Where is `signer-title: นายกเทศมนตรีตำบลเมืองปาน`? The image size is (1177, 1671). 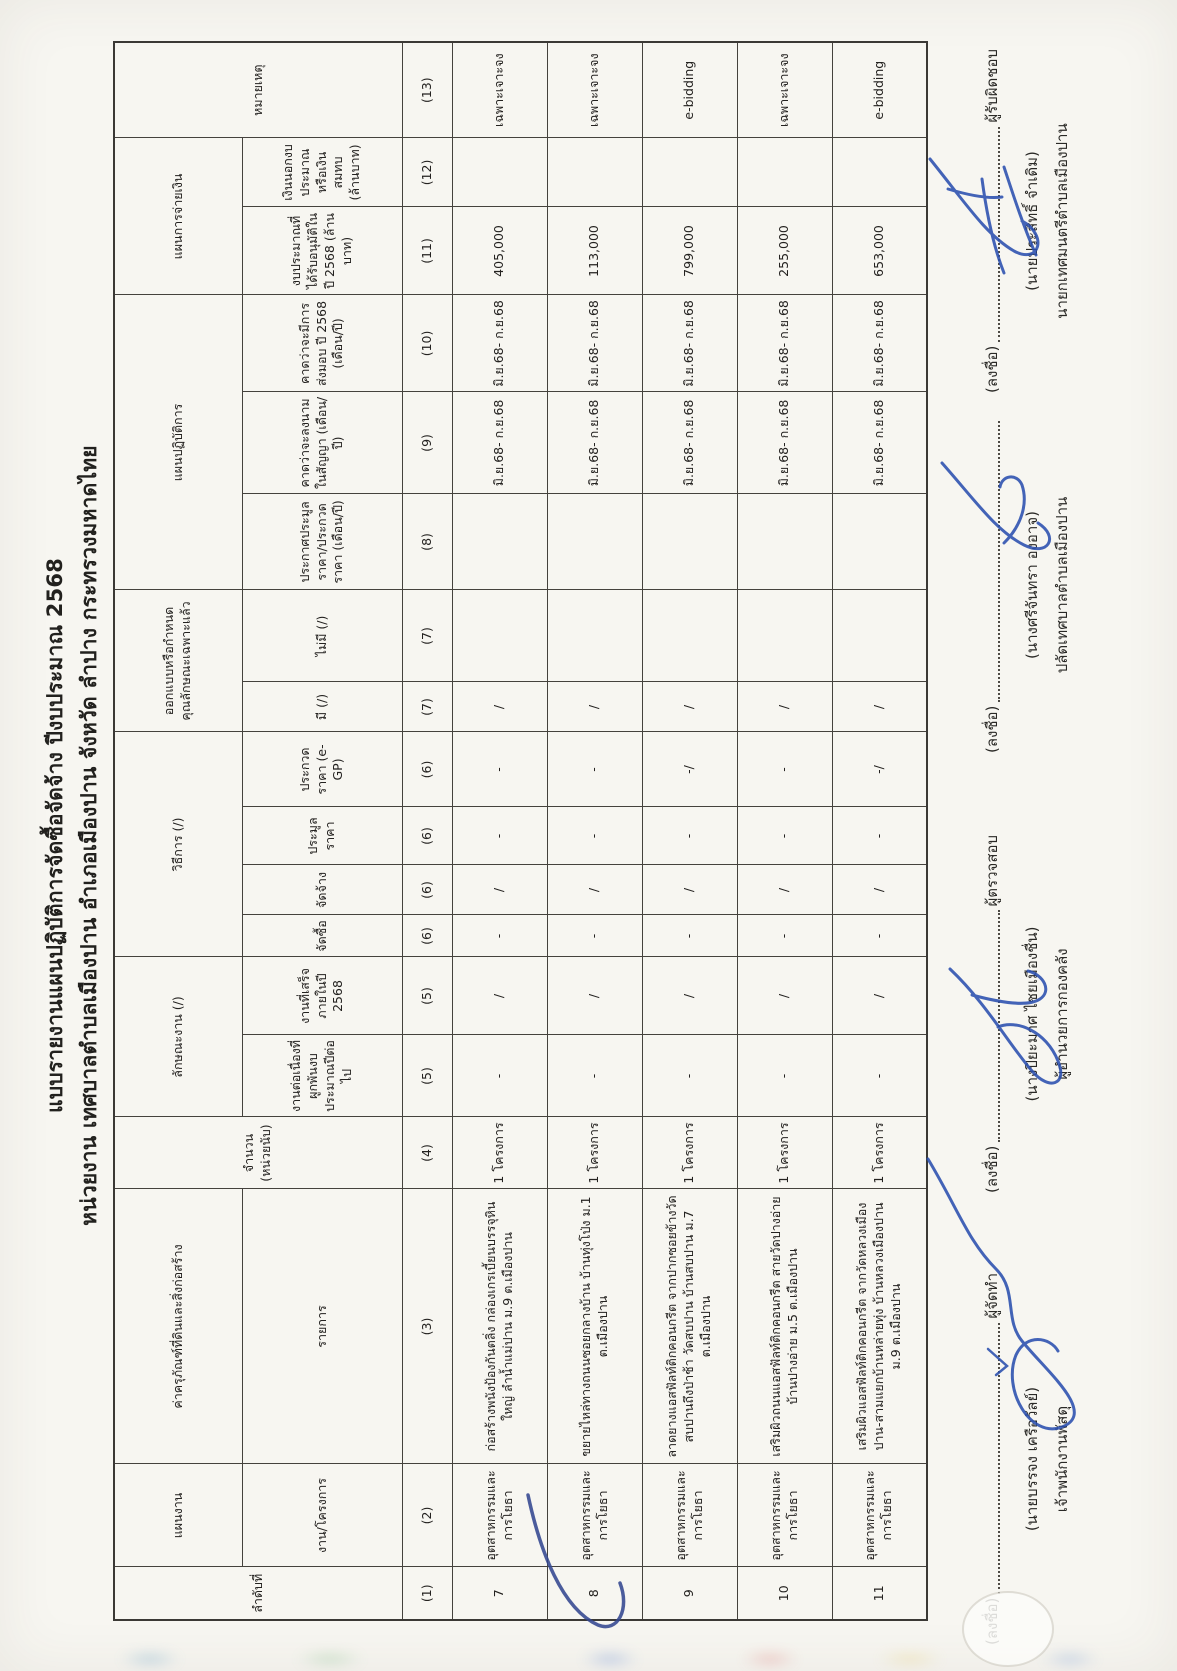
signer-title: นายกเทศมนตรีตำบลเมืองปาน is located at coordinates (1062, 221).